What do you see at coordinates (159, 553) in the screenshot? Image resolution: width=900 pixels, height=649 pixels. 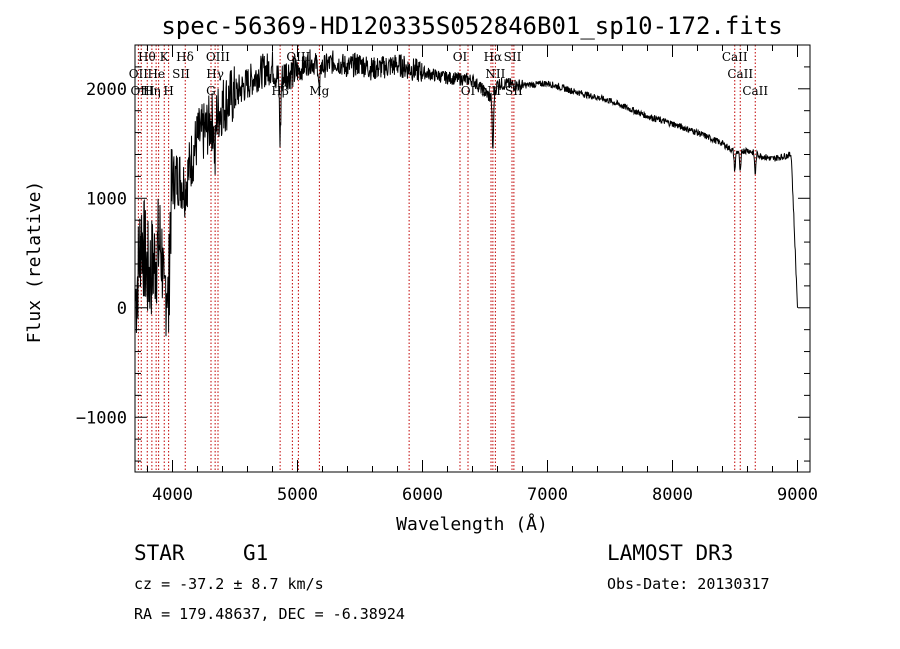 I see `object-class: STAR` at bounding box center [159, 553].